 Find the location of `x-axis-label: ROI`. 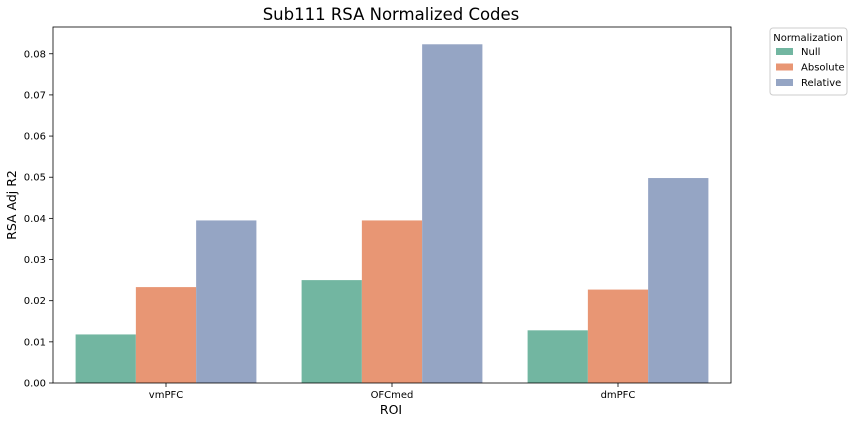

x-axis-label: ROI is located at coordinates (391, 409).